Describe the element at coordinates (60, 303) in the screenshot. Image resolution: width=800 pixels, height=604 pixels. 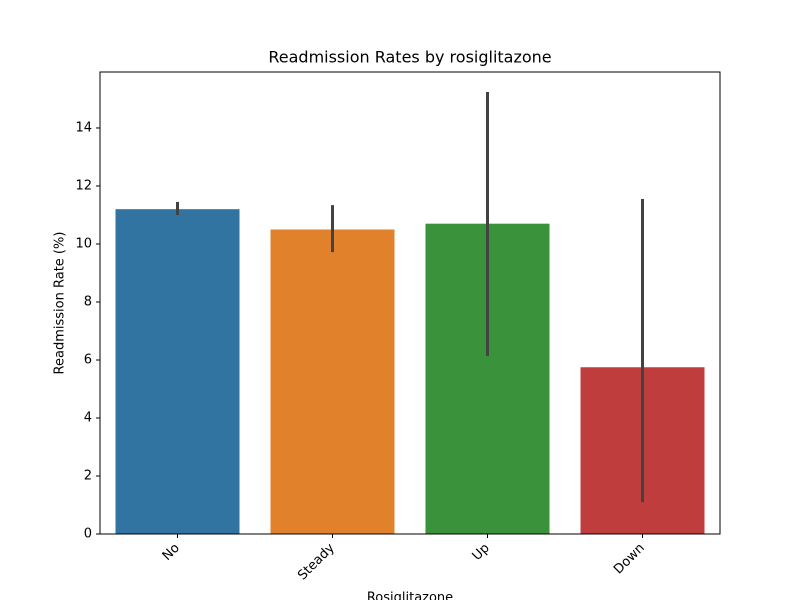
I see `y-axis-label: Readmission Rate (%)` at that location.